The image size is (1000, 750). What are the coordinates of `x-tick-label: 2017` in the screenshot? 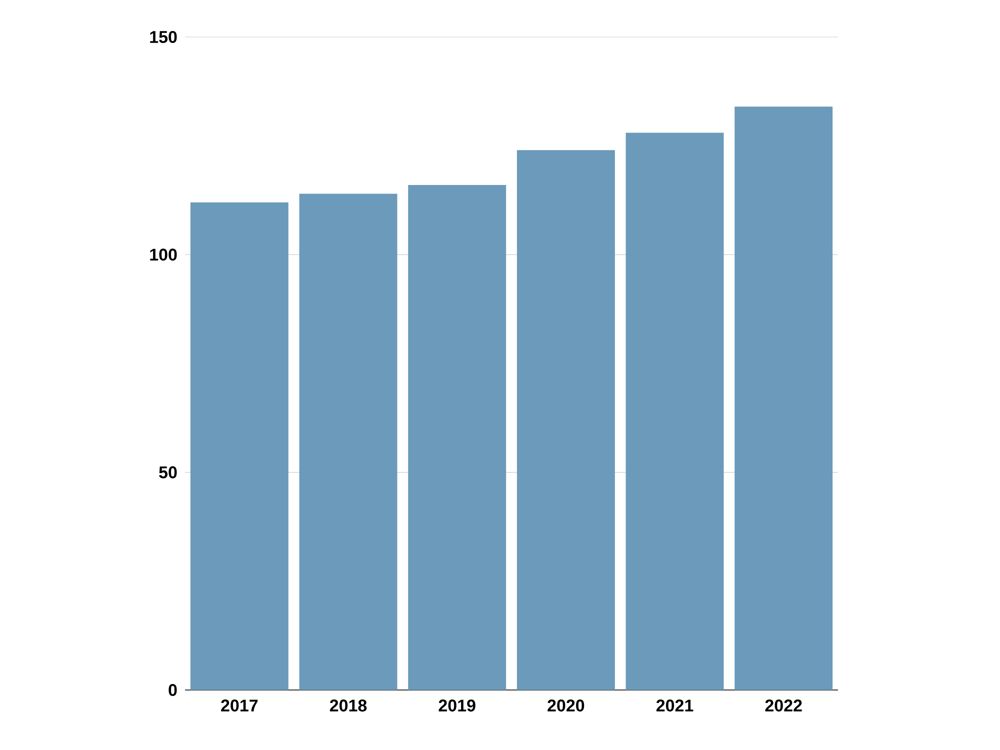 It's located at (239, 706).